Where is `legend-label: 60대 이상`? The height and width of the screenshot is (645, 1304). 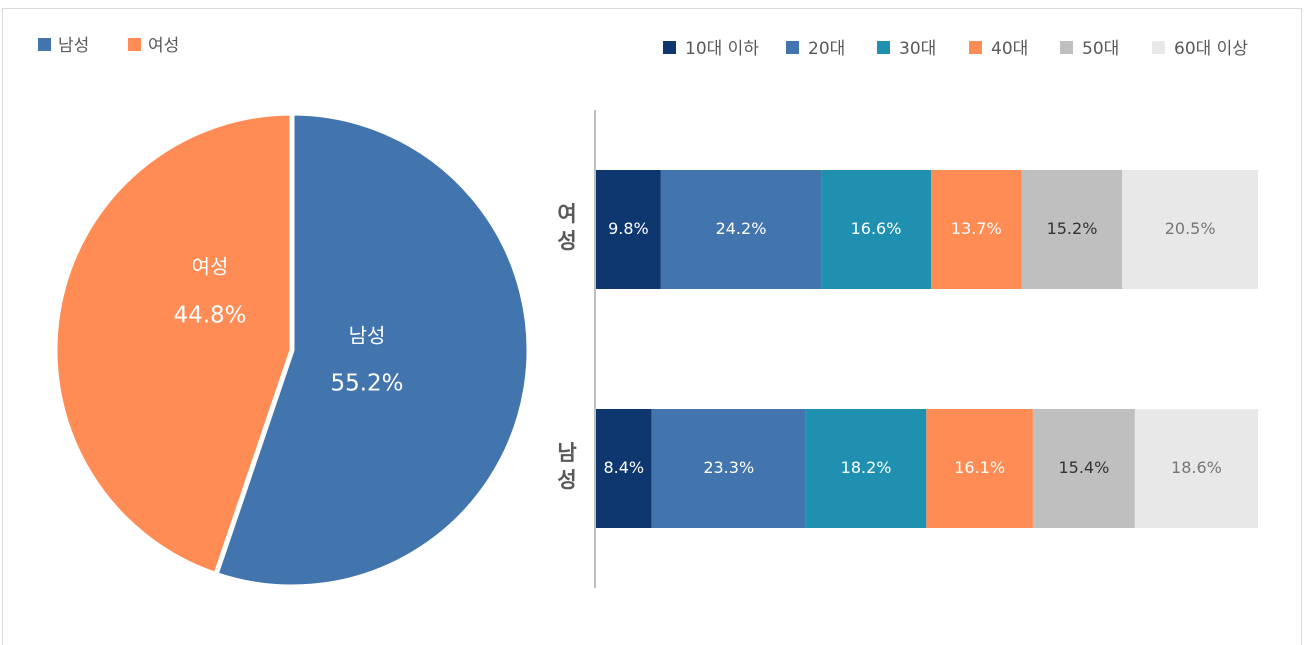 legend-label: 60대 이상 is located at coordinates (1211, 49).